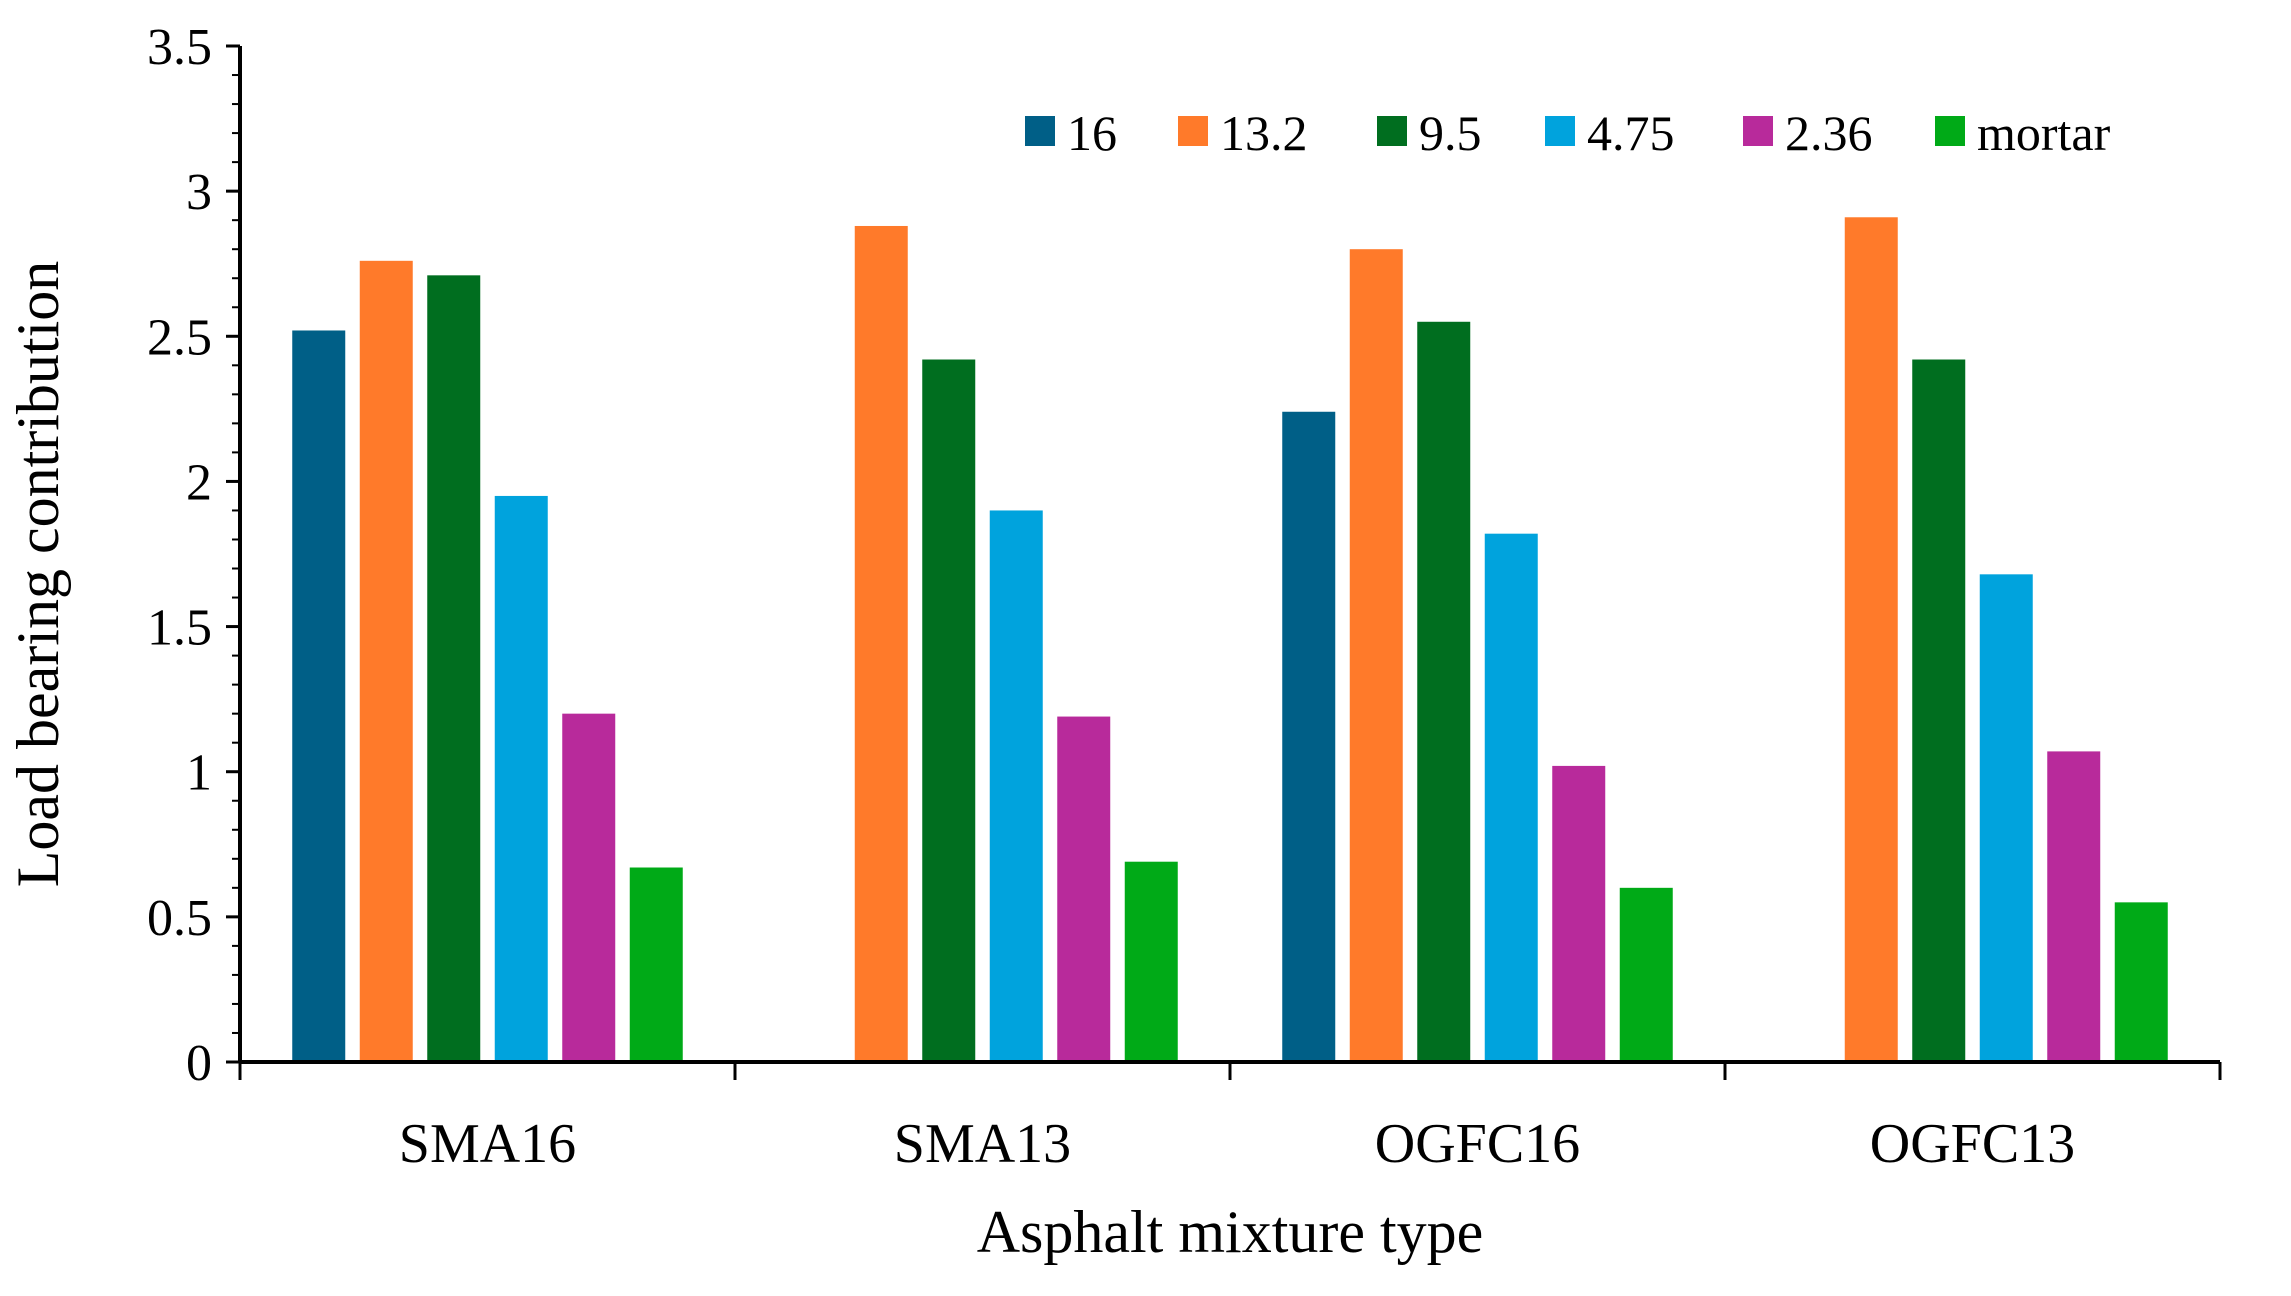 The image size is (2291, 1296). Describe the element at coordinates (487, 1144) in the screenshot. I see `x-category-label: SMA16` at that location.